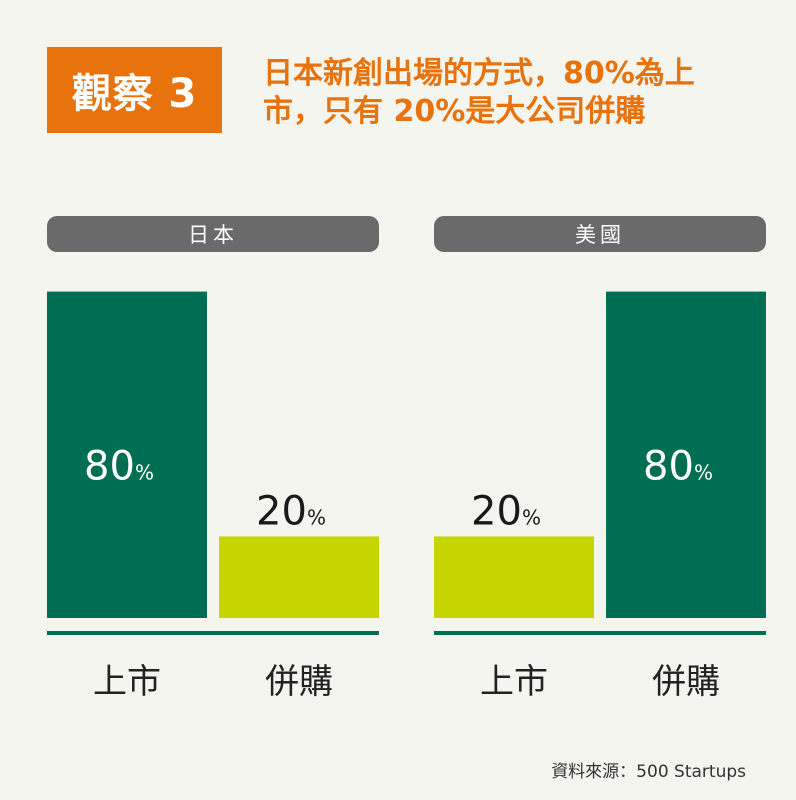 The width and height of the screenshot is (796, 800). Describe the element at coordinates (454, 111) in the screenshot. I see `title-line-2: 市，只有 20%是大公司併購` at that location.